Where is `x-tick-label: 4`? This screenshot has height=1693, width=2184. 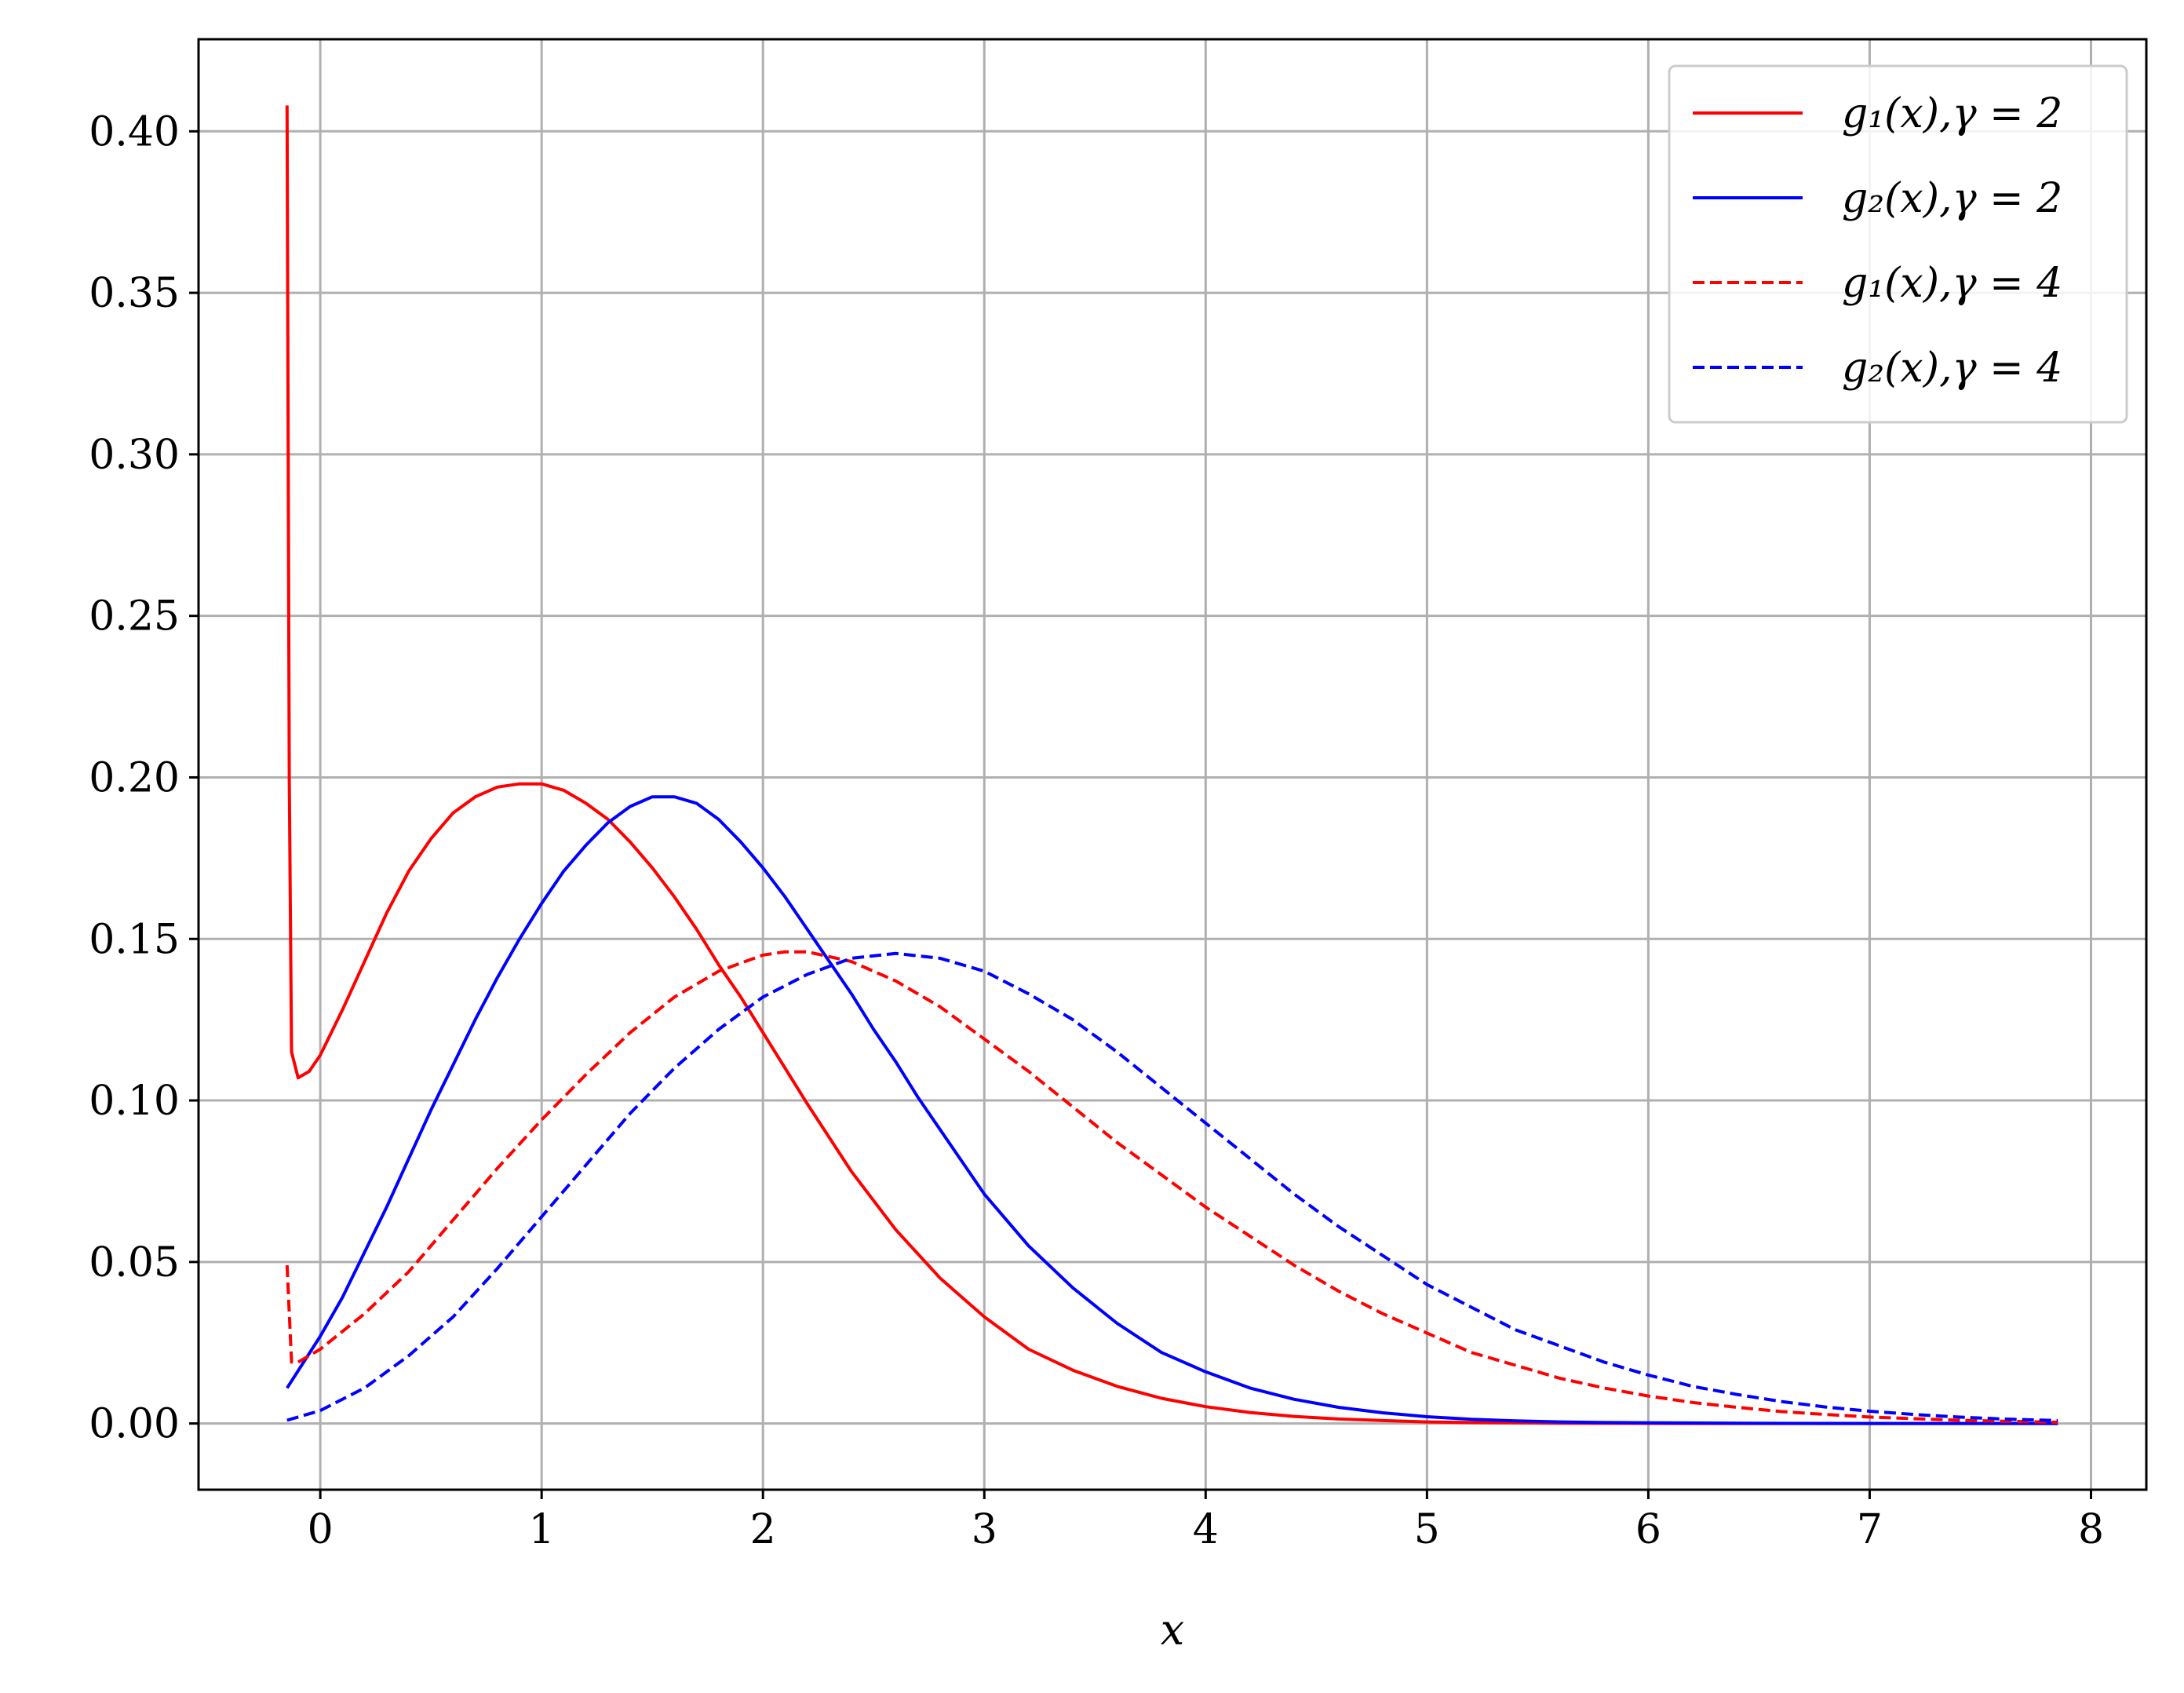 x-tick-label: 4 is located at coordinates (1206, 1529).